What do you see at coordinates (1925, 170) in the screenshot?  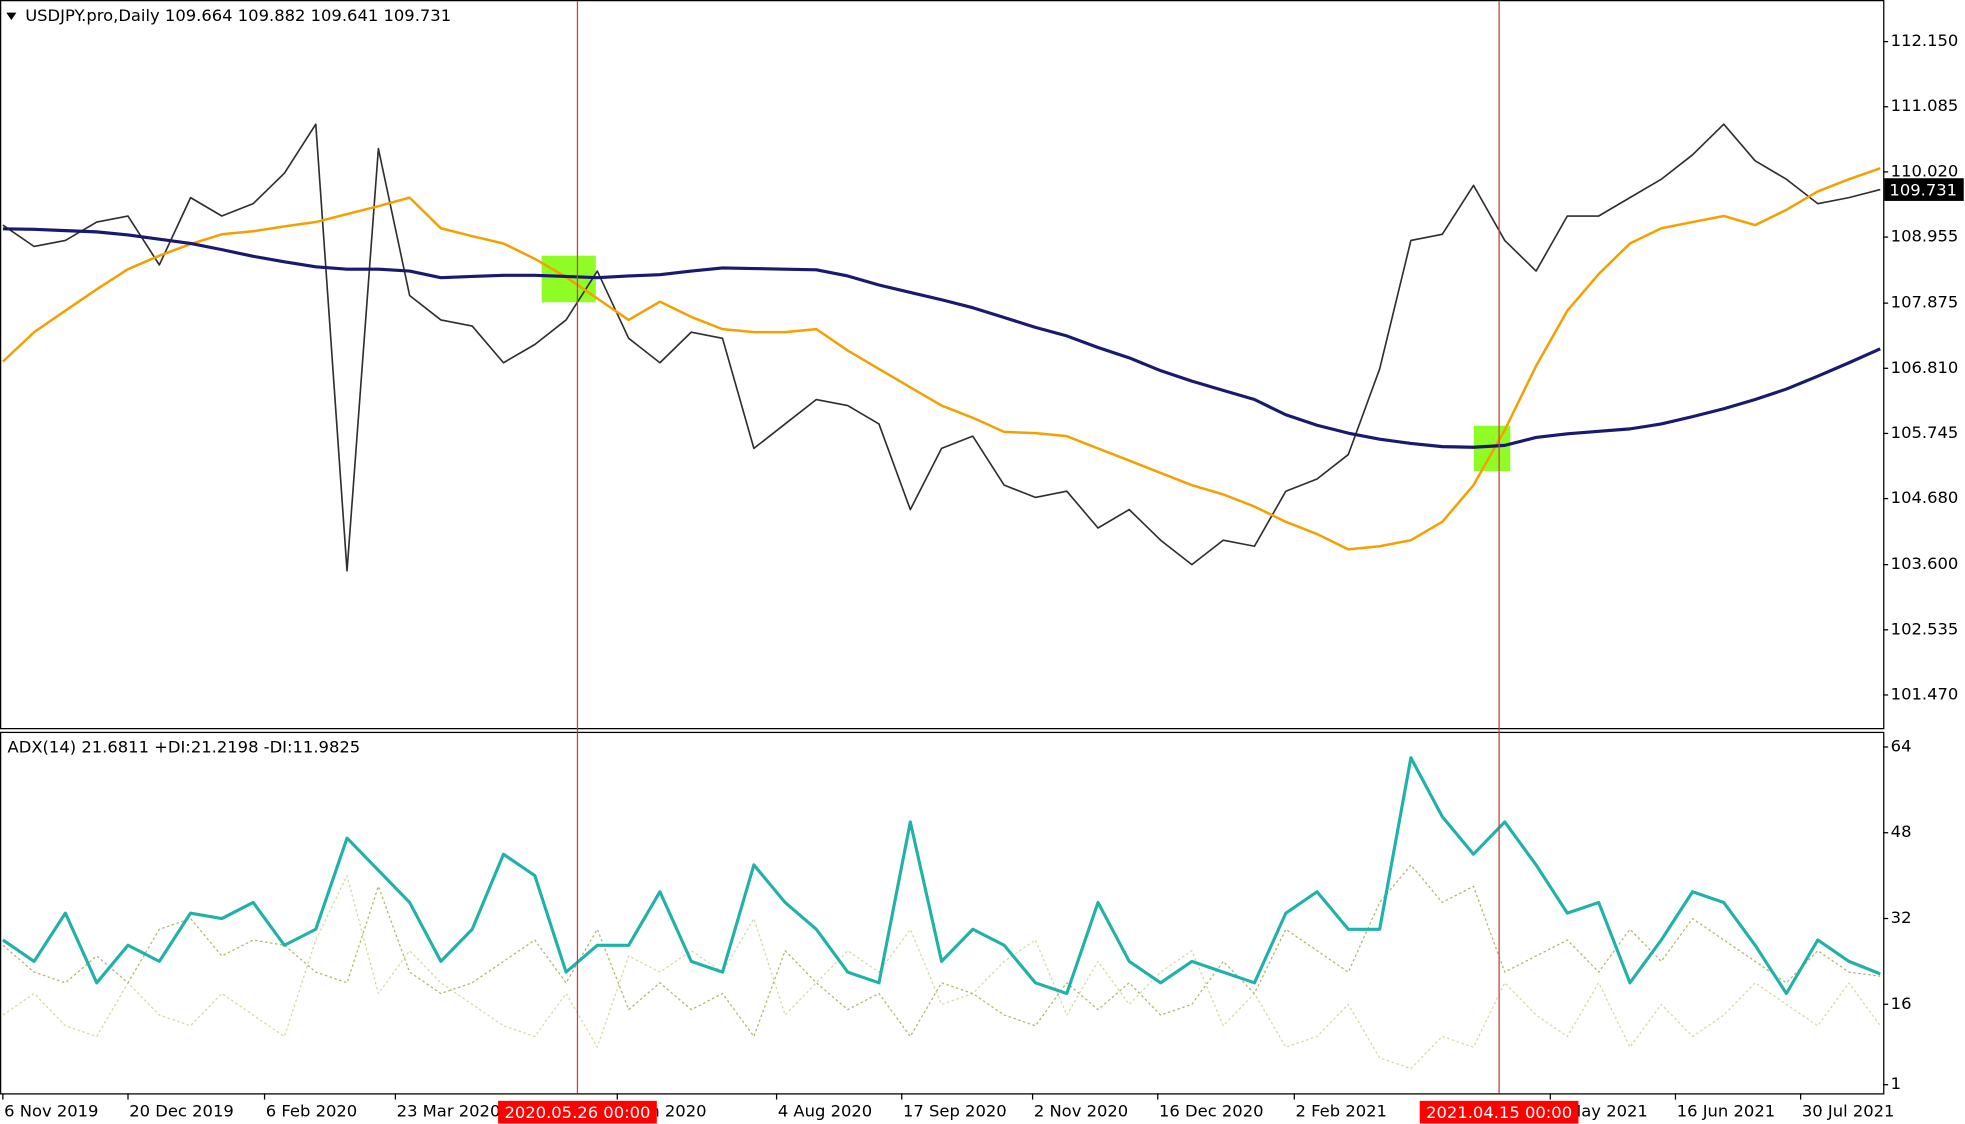 I see `y-tick-label: 110.020` at bounding box center [1925, 170].